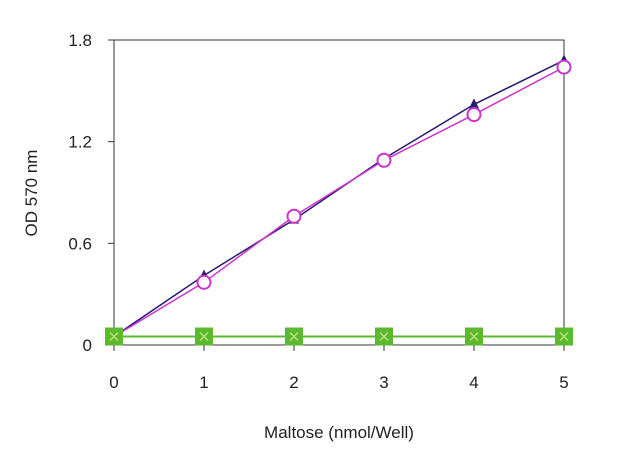  What do you see at coordinates (293, 382) in the screenshot?
I see `x-tick-label: 2` at bounding box center [293, 382].